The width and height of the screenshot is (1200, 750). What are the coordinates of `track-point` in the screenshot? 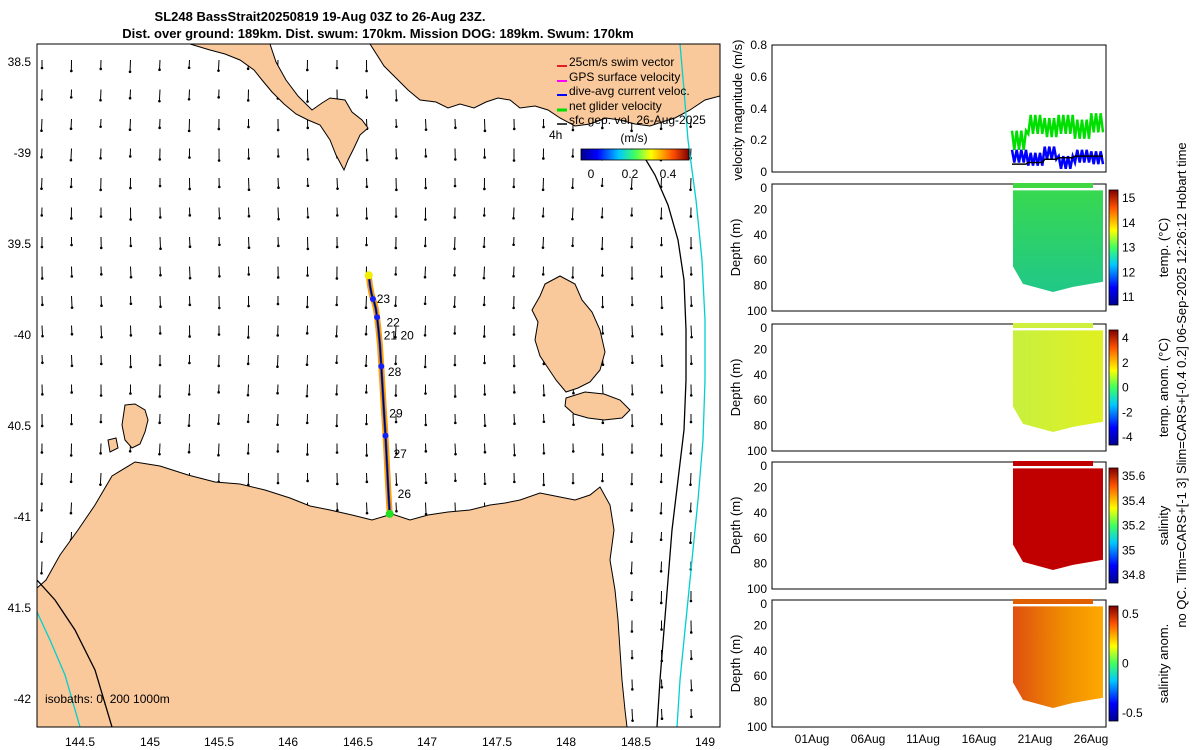 It's located at (372, 298).